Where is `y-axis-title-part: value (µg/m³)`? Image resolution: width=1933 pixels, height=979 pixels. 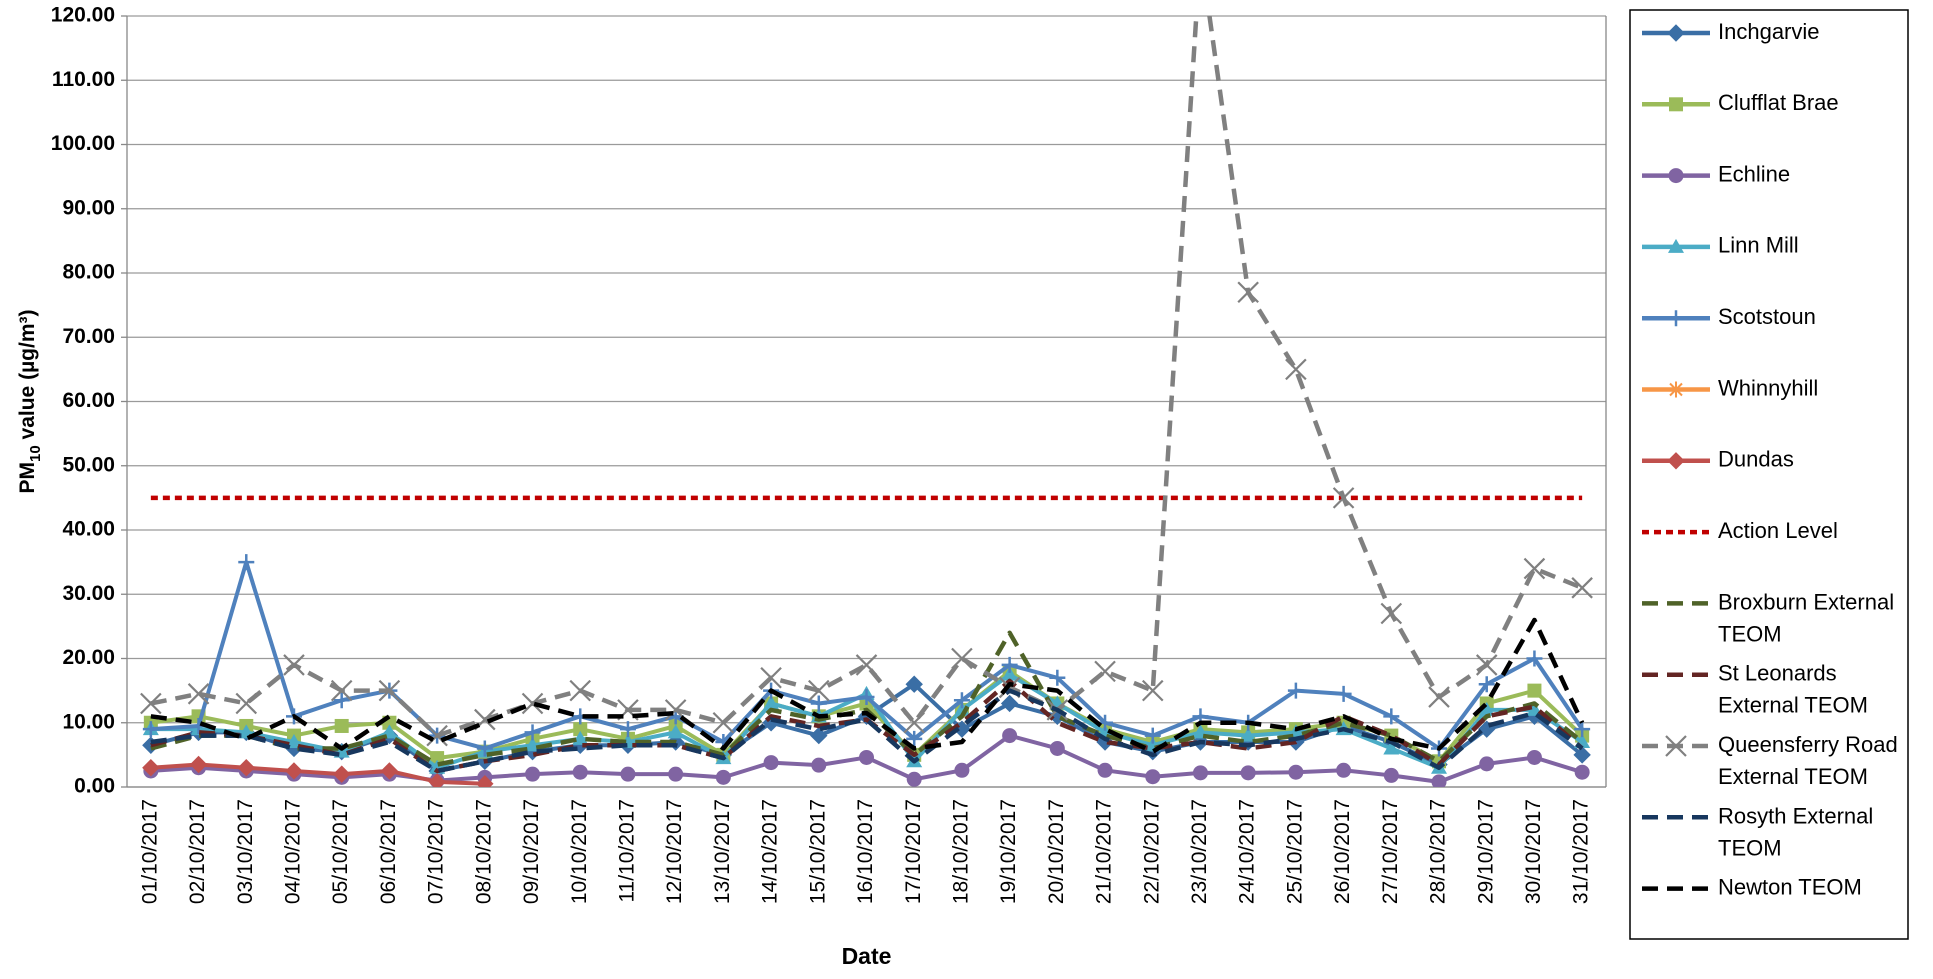
y-axis-title-part: value (µg/m³) is located at coordinates (27, 378).